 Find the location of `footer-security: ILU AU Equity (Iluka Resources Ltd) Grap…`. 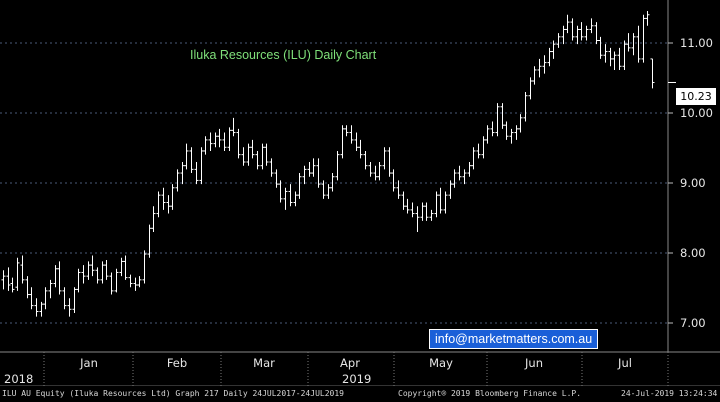

footer-security: ILU AU Equity (Iluka Resources Ltd) Grap… is located at coordinates (173, 393).